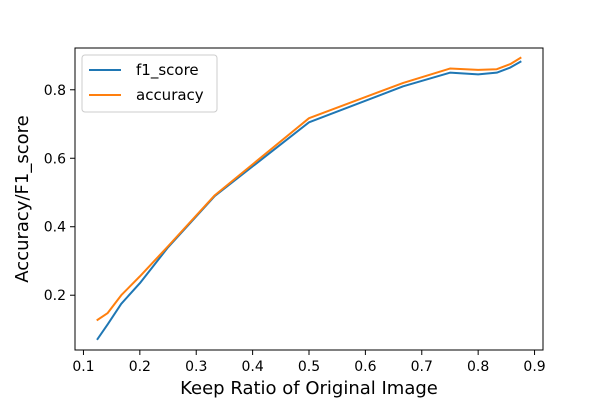  I want to click on x-tick-label: 0.9, so click(534, 367).